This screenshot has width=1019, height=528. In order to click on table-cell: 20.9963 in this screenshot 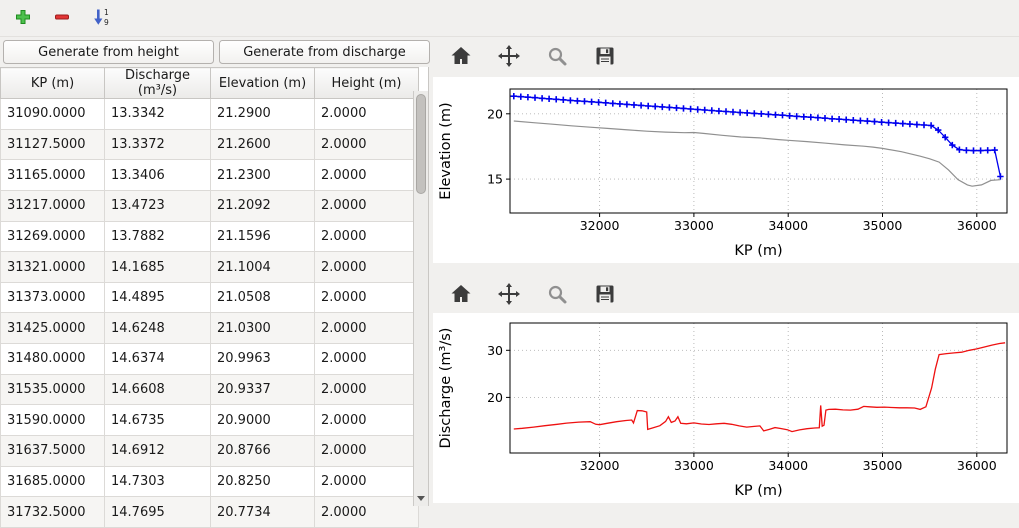, I will do `click(262, 359)`.